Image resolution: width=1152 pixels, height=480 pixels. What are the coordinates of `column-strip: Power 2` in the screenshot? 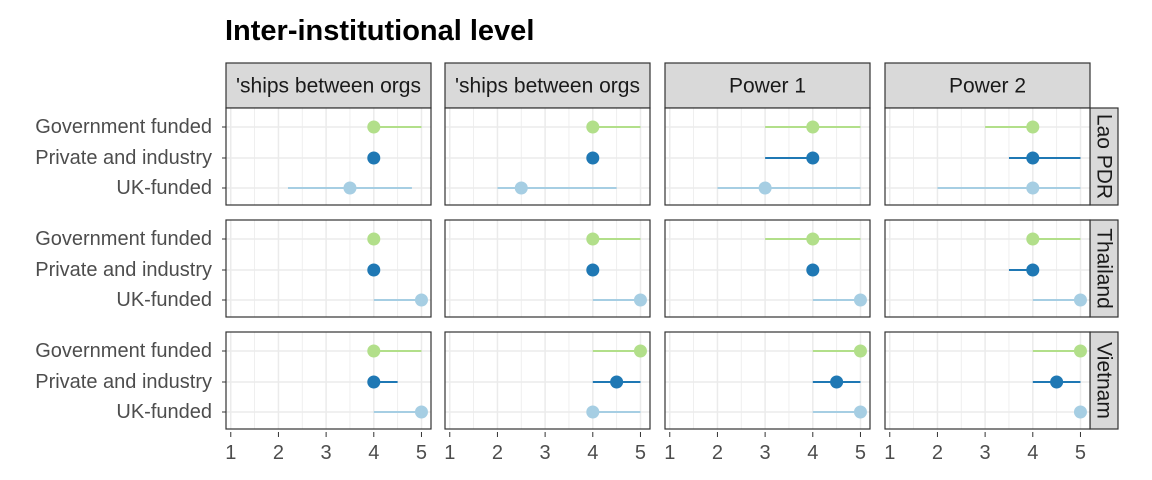 It's located at (987, 85).